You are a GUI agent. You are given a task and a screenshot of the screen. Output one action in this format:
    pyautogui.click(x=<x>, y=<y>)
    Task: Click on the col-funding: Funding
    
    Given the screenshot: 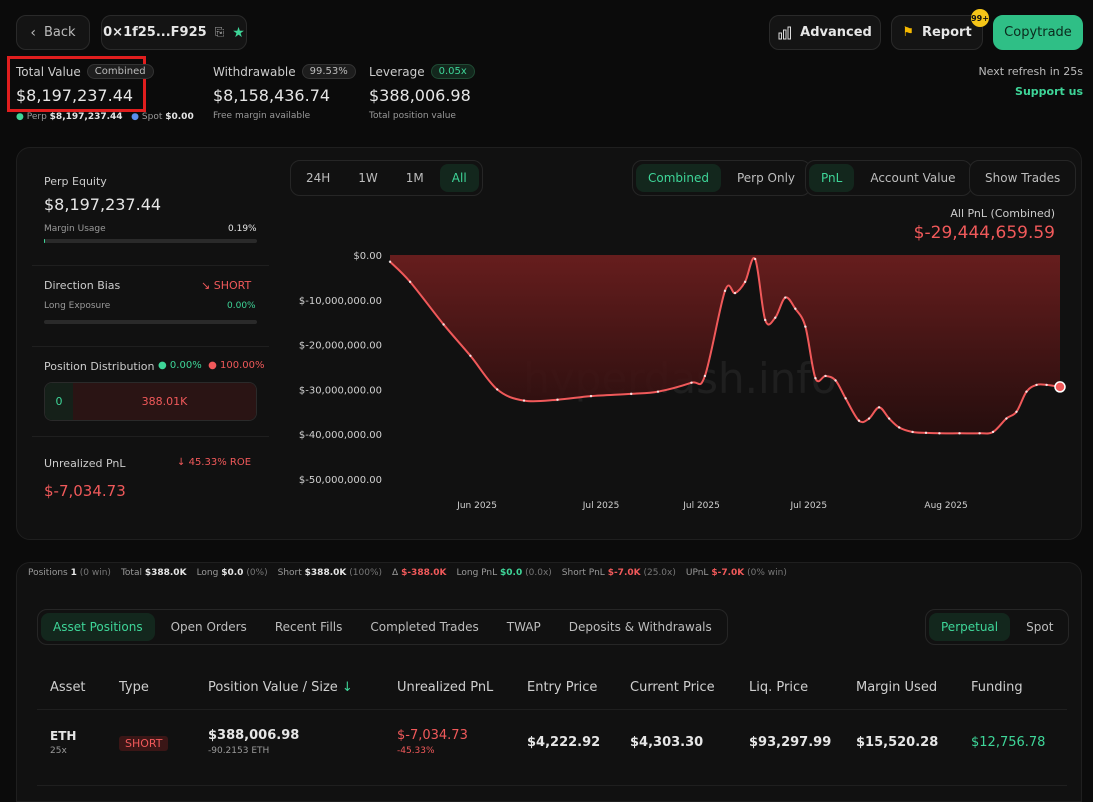 What is the action you would take?
    pyautogui.click(x=997, y=687)
    